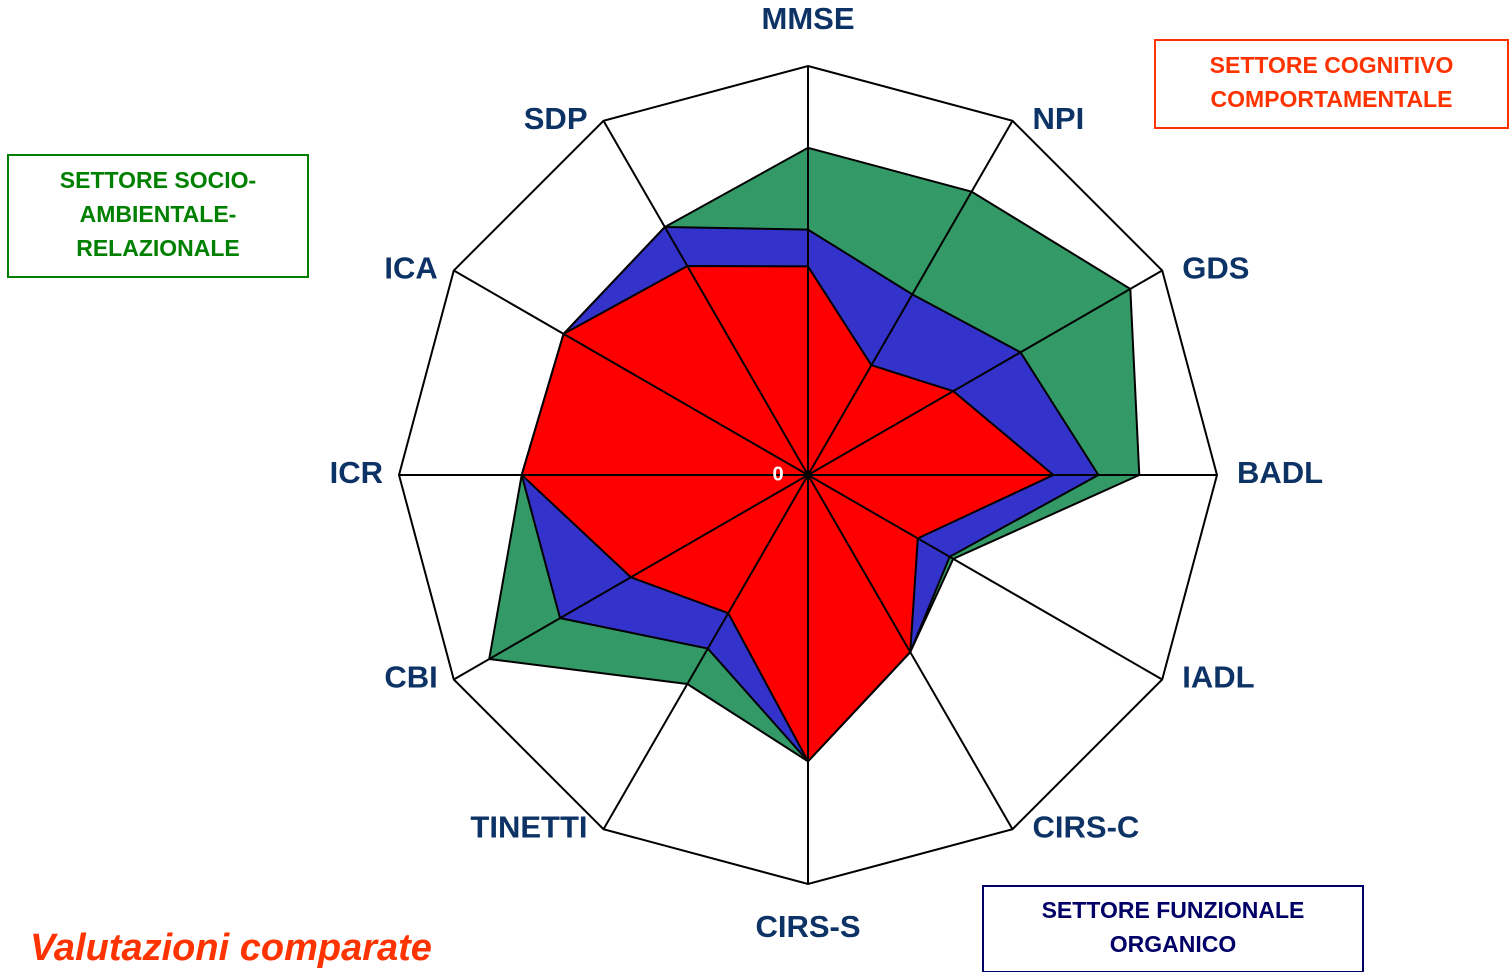 The width and height of the screenshot is (1512, 972). What do you see at coordinates (410, 268) in the screenshot?
I see `axis-label: ICA` at bounding box center [410, 268].